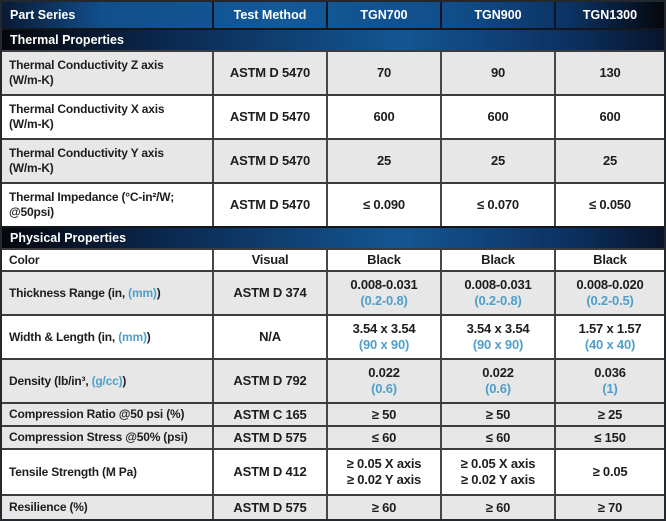 The width and height of the screenshot is (666, 521). Describe the element at coordinates (383, 472) in the screenshot. I see `value-tgn700: ≥ 0.05 X axis ≥ 0.02 Y axis` at that location.